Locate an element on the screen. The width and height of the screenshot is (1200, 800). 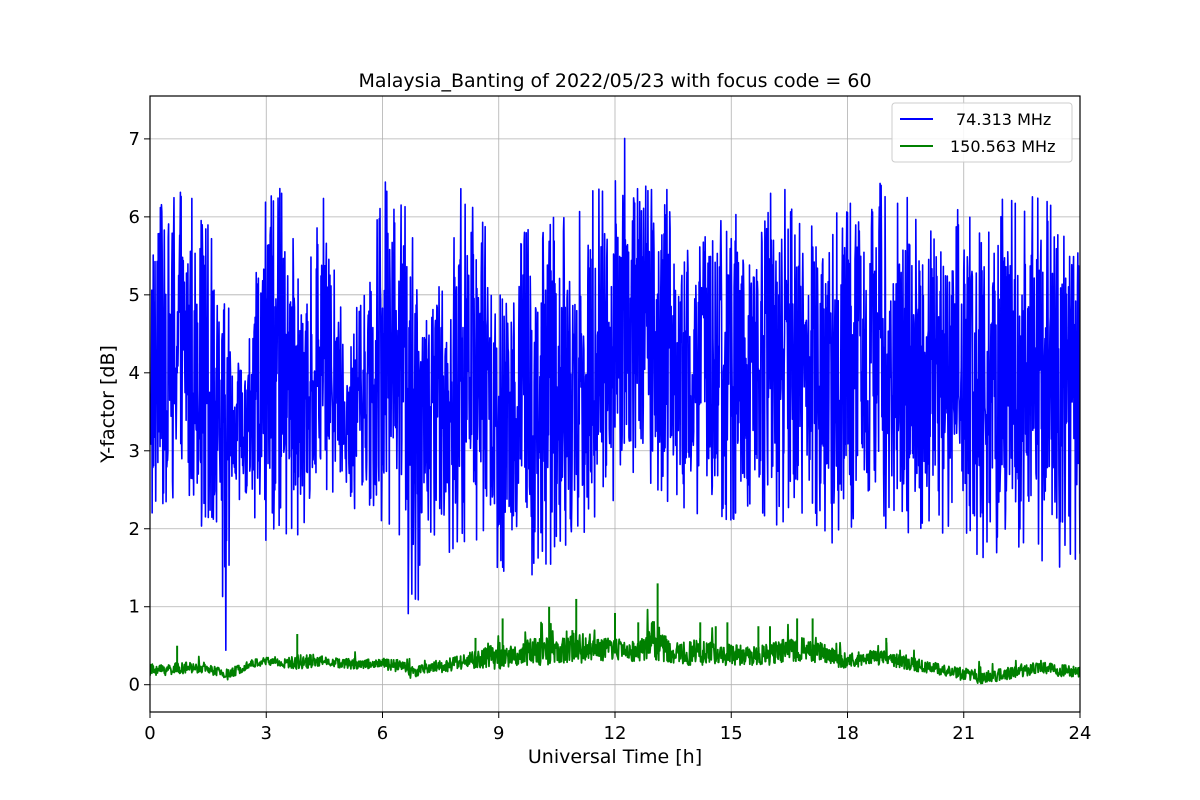
y-tick-label: 1 is located at coordinates (134, 607).